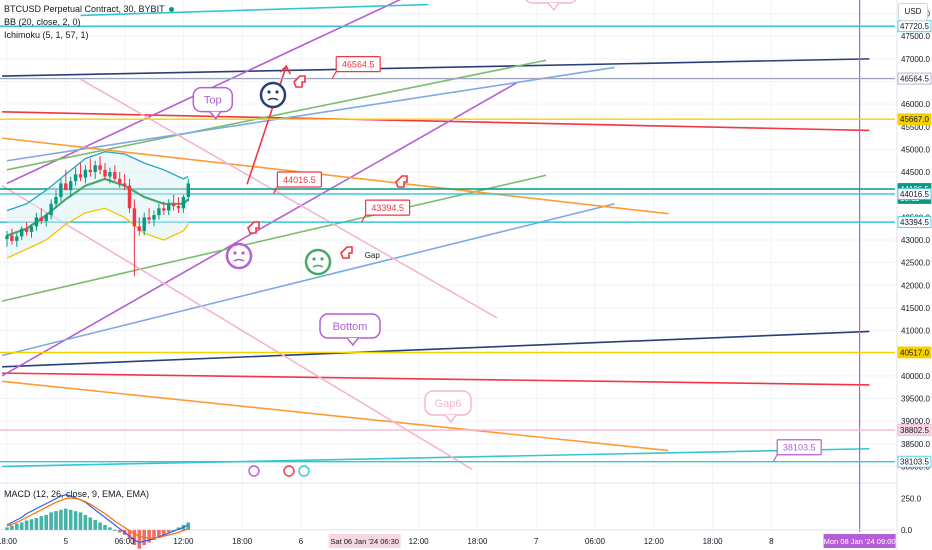  I want to click on date-badge-label: Sat 06 Jan '24 06:30, so click(364, 541).